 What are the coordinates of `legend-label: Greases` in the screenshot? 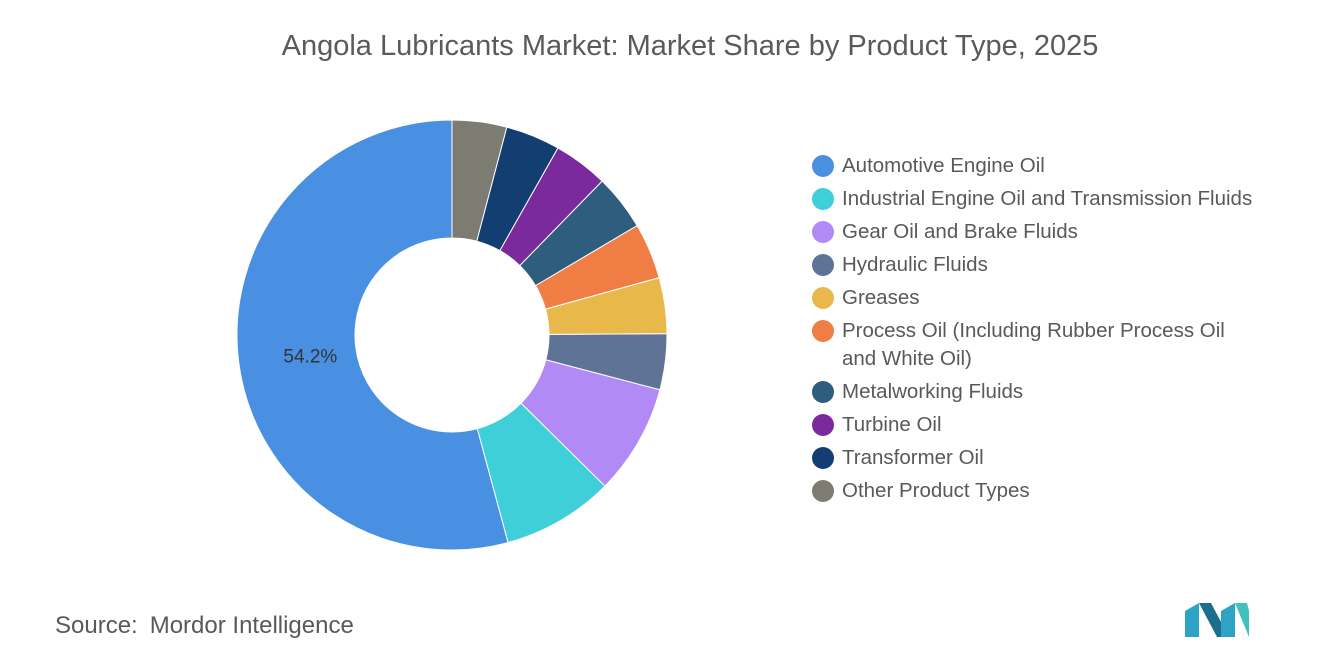 It's located at (881, 297).